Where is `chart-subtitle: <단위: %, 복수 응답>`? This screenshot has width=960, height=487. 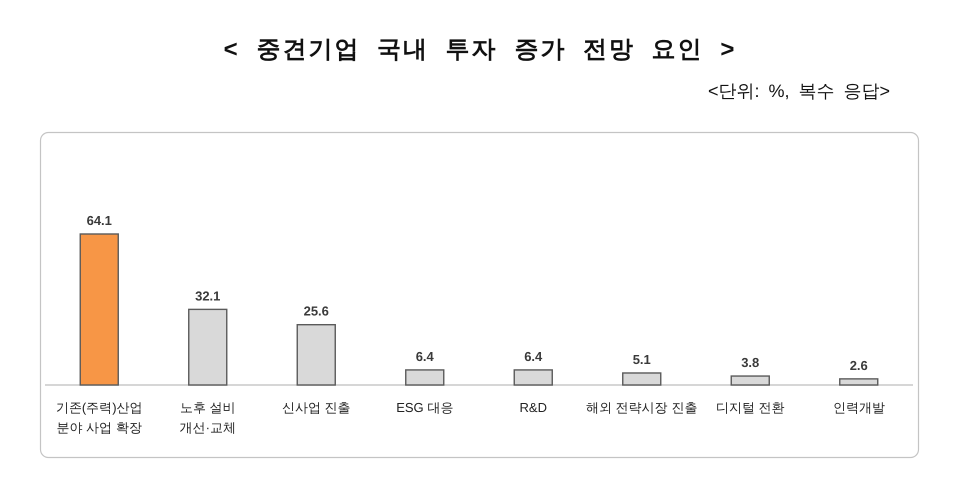 chart-subtitle: <단위: %, 복수 응답> is located at coordinates (799, 91).